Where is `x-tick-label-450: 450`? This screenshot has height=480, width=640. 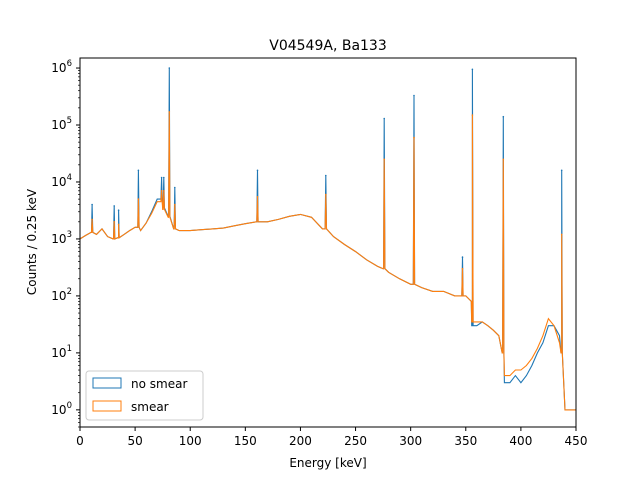
x-tick-label-450: 450 is located at coordinates (576, 441).